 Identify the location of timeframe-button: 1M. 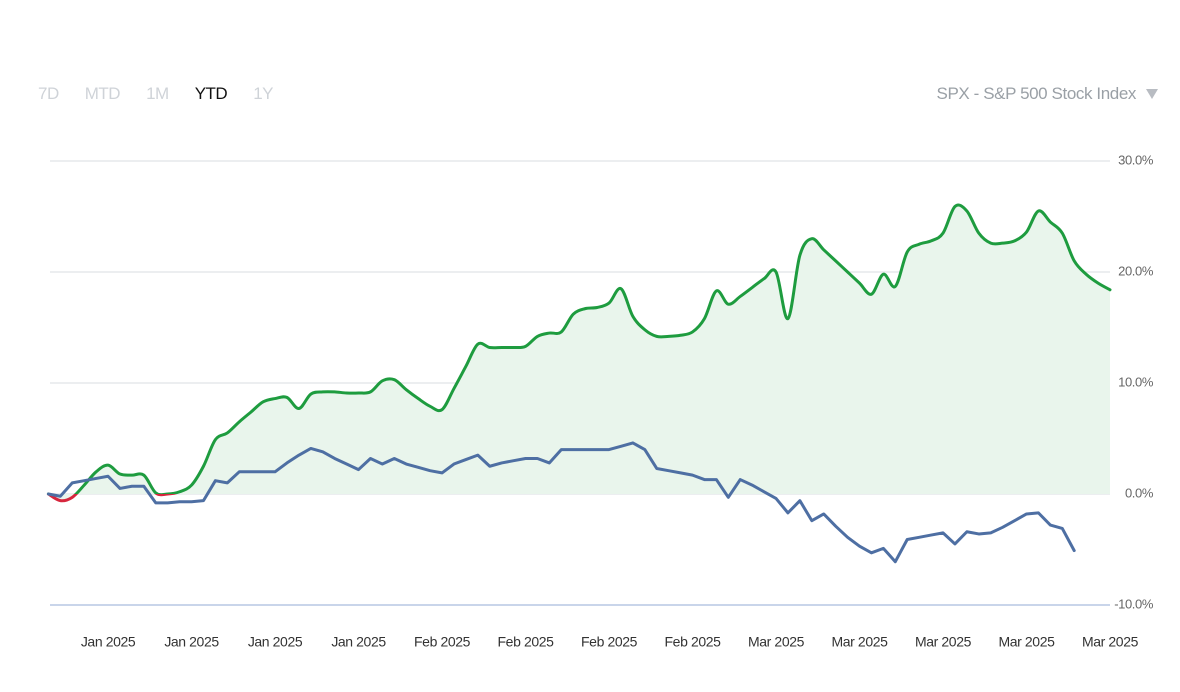
(157, 94).